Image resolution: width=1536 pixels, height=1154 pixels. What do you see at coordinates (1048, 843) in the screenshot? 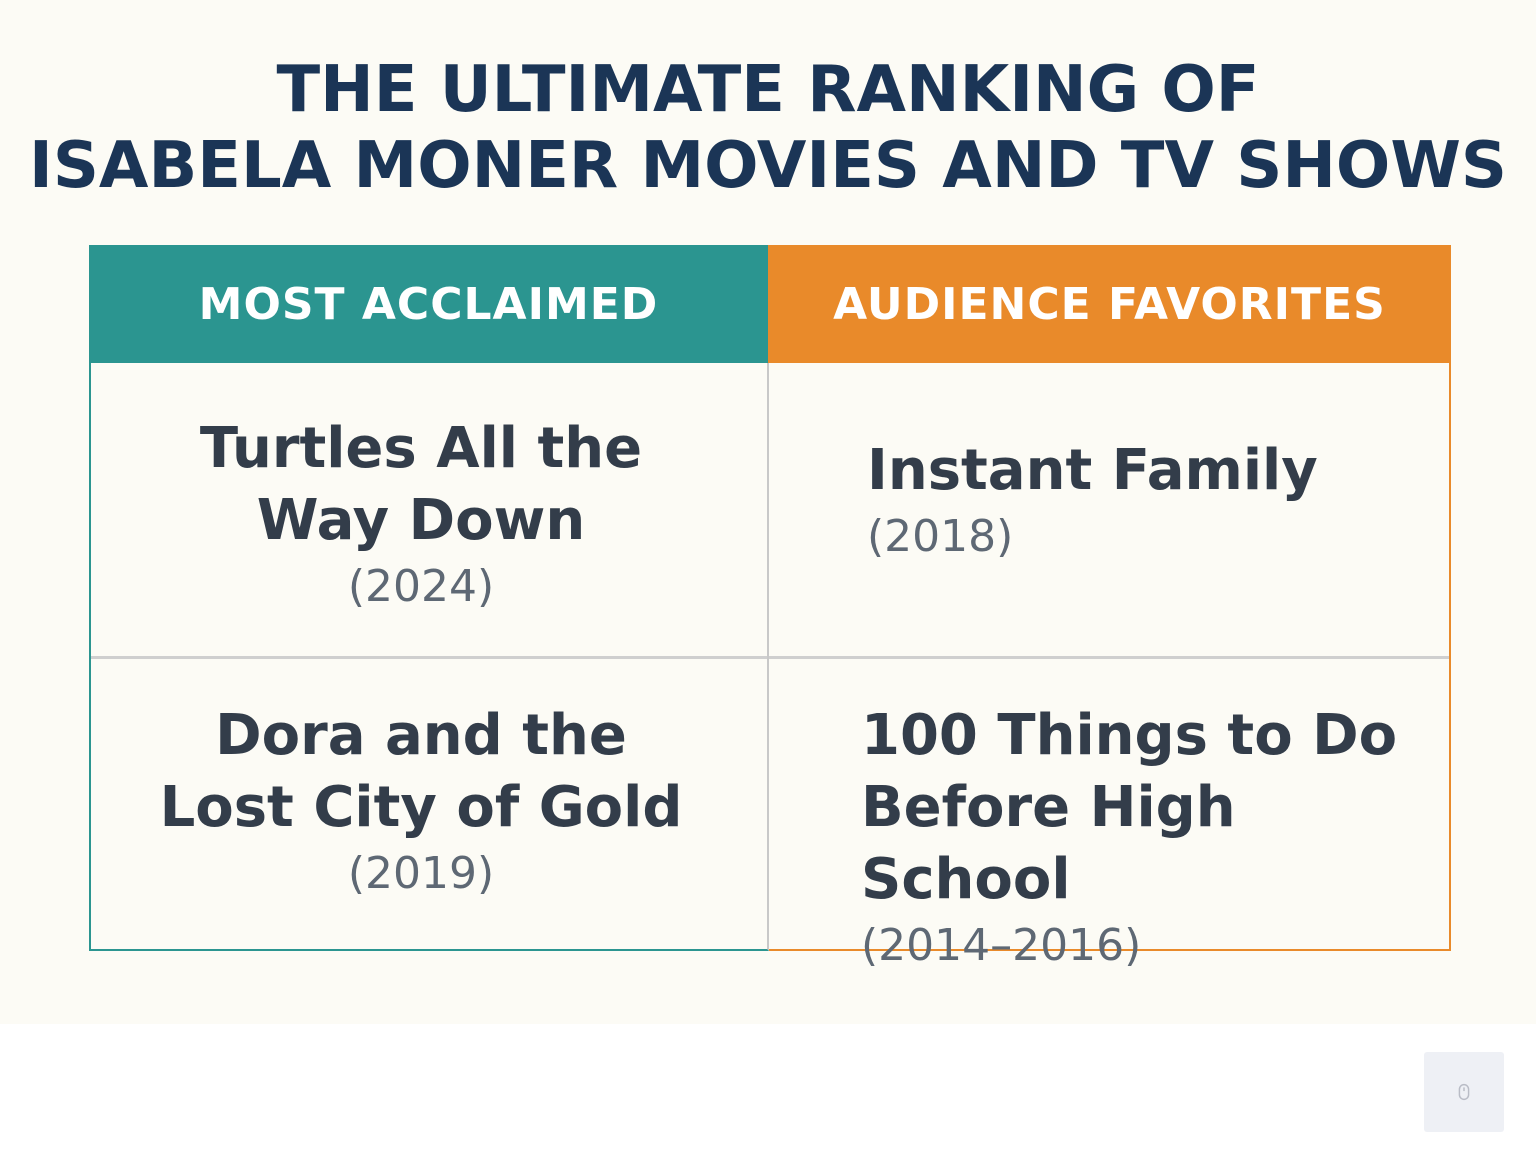
I see `entry-title: Before High School` at bounding box center [1048, 843].